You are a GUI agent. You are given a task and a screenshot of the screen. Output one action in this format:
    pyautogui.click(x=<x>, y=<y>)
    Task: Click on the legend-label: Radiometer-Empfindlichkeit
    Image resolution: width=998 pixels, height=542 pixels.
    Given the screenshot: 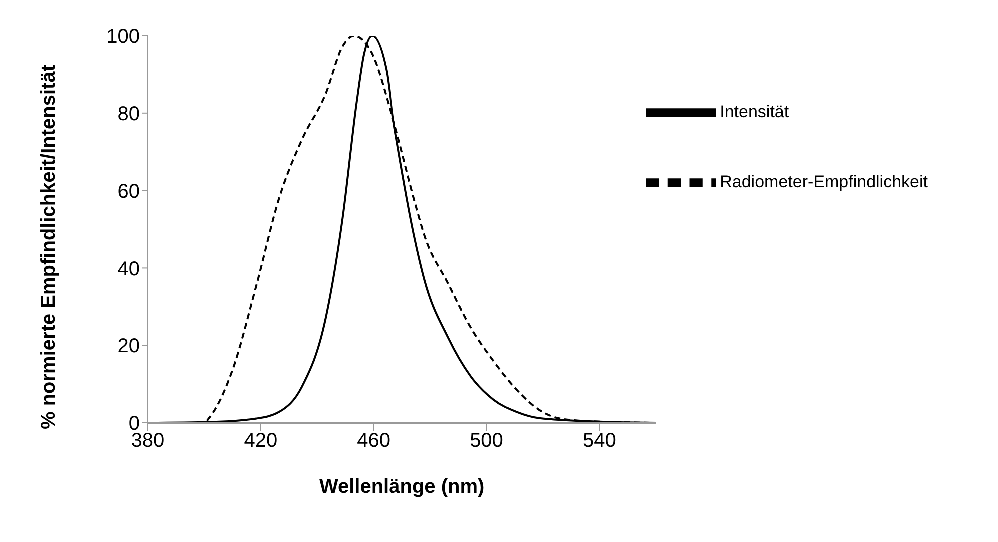 What is the action you would take?
    pyautogui.click(x=824, y=182)
    